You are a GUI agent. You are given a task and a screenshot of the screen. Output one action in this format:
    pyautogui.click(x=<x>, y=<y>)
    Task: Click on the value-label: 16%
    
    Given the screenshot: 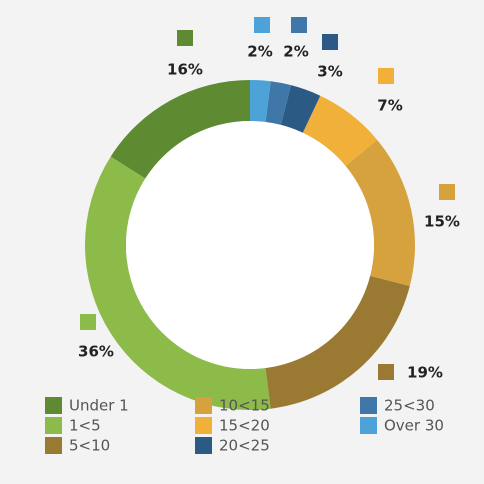 What is the action you would take?
    pyautogui.click(x=185, y=70)
    